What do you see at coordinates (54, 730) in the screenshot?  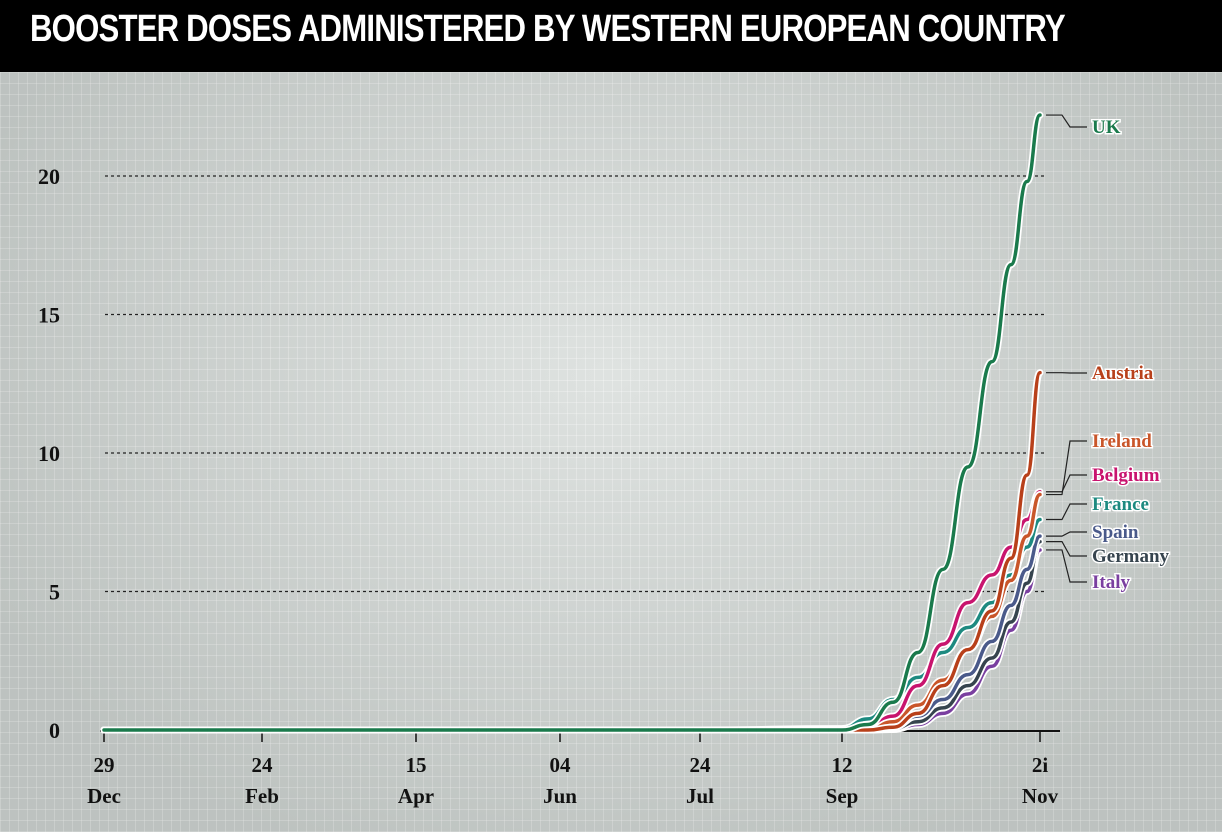 I see `y-tick-label-0: 0` at bounding box center [54, 730].